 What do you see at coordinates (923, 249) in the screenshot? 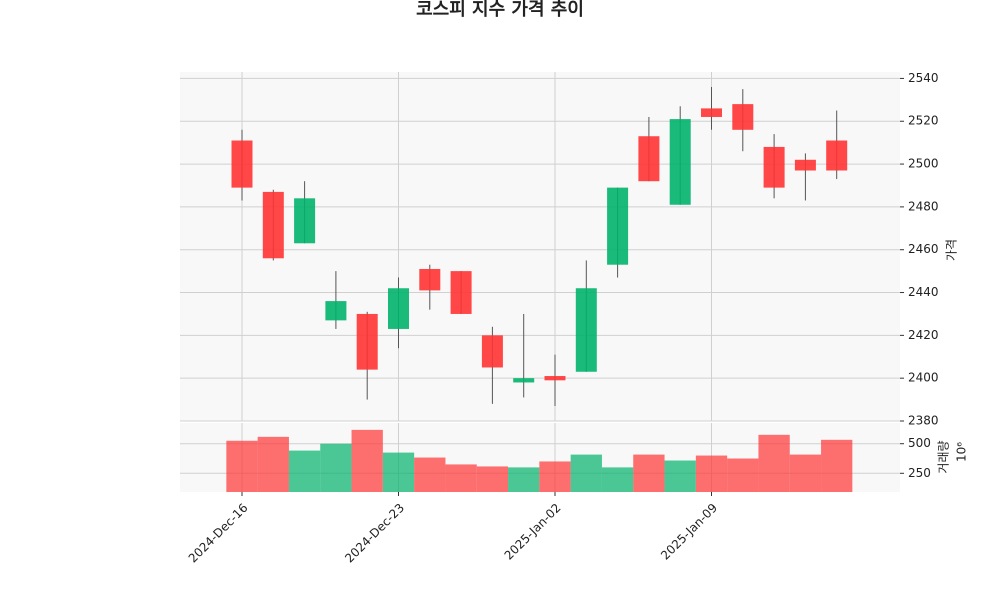
I see `y-tick-label: 2460` at bounding box center [923, 249].